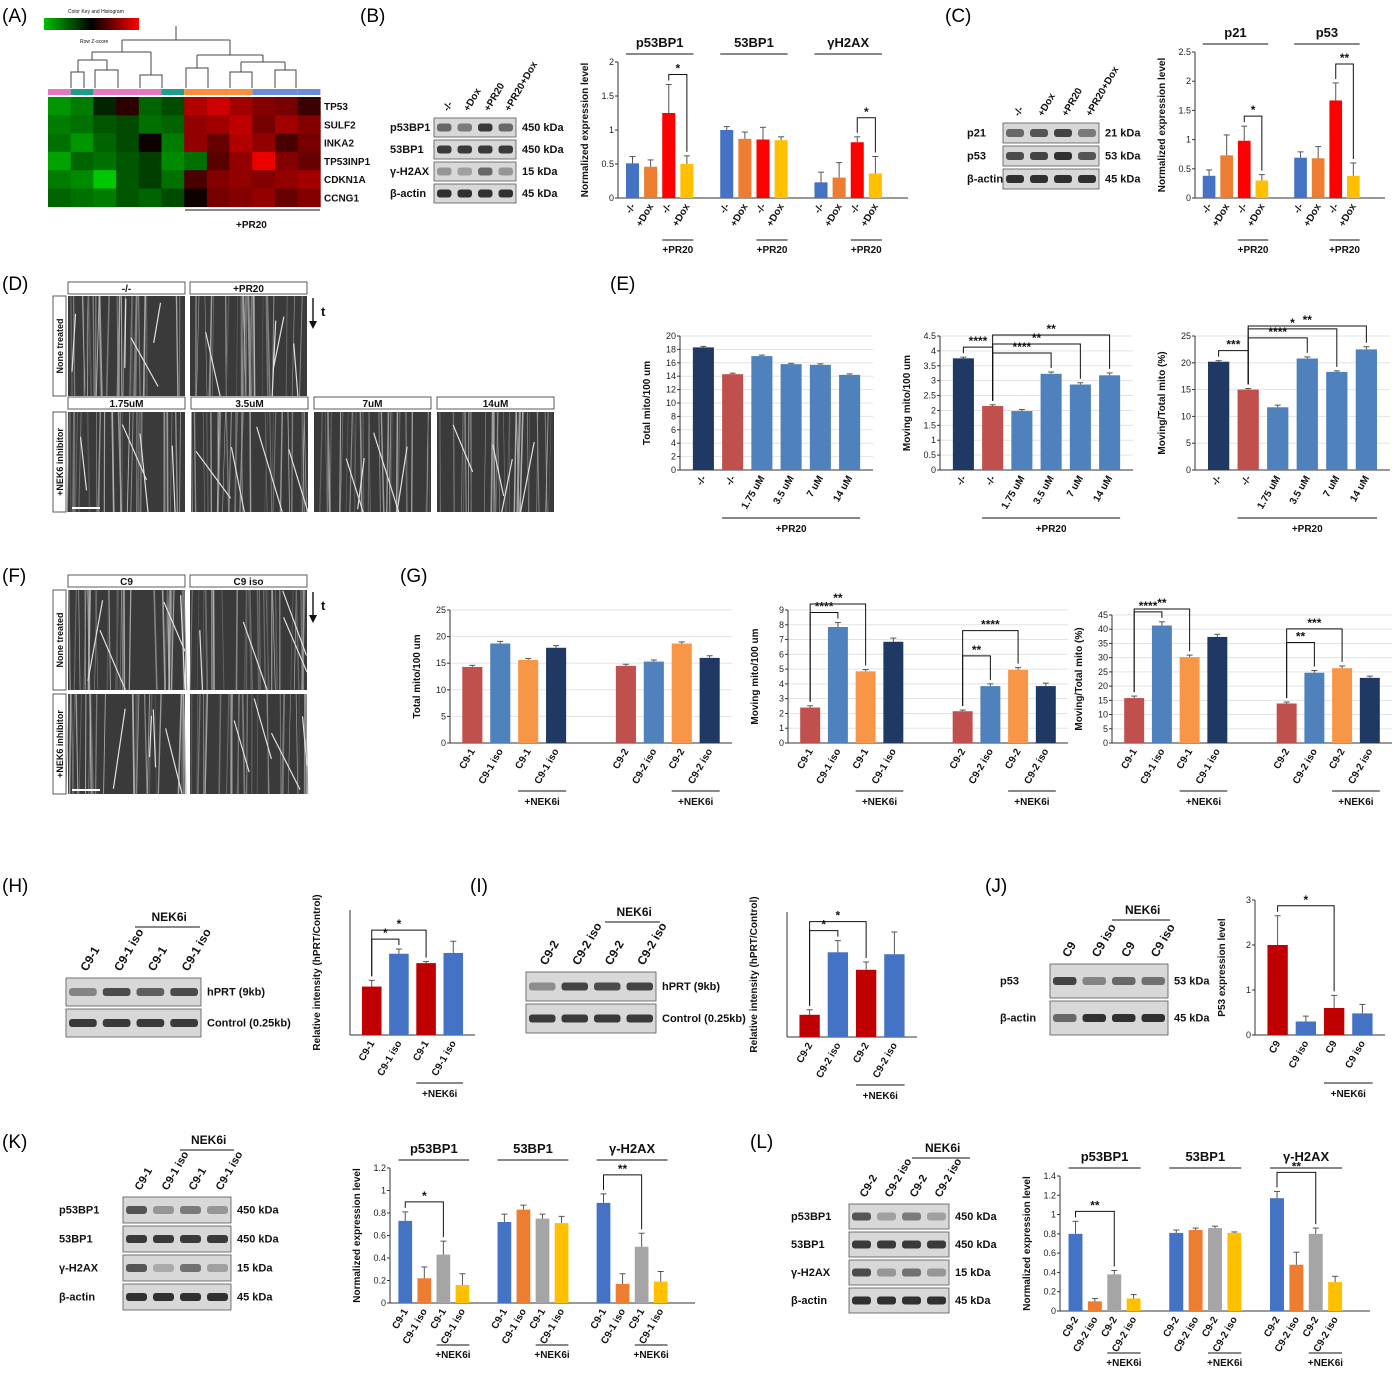 The image size is (1400, 1375). I want to click on y-tick-label: 1.2, so click(379, 1168).